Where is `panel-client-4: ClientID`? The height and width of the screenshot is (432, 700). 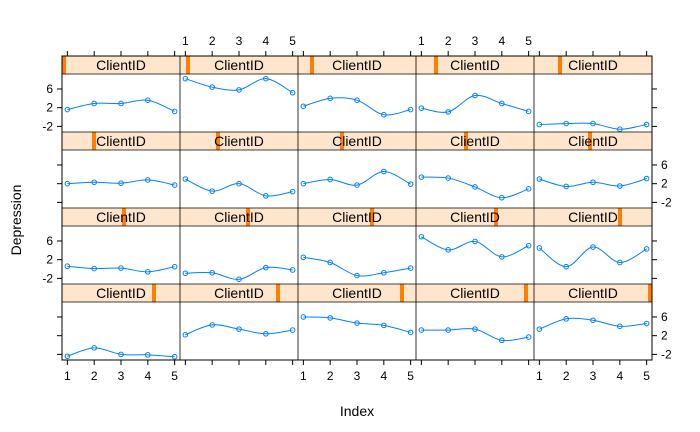
panel-client-4: ClientID is located at coordinates (475, 85).